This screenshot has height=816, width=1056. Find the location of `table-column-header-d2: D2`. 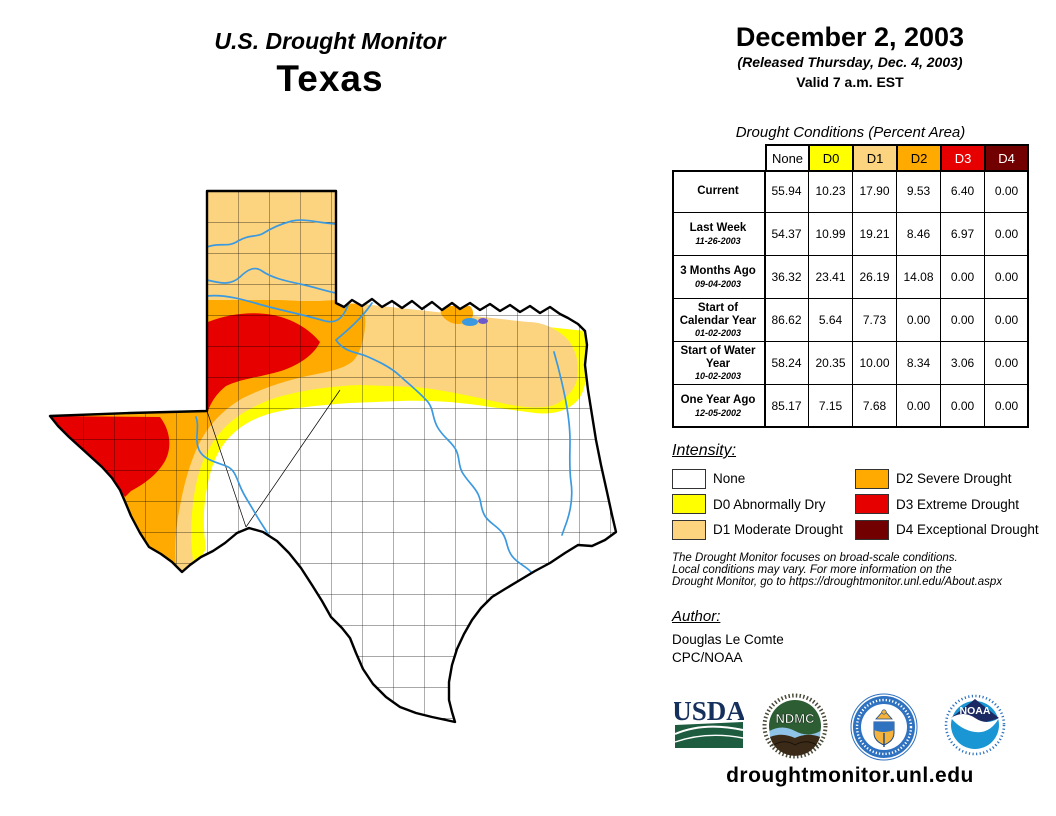

table-column-header-d2: D2 is located at coordinates (919, 157).